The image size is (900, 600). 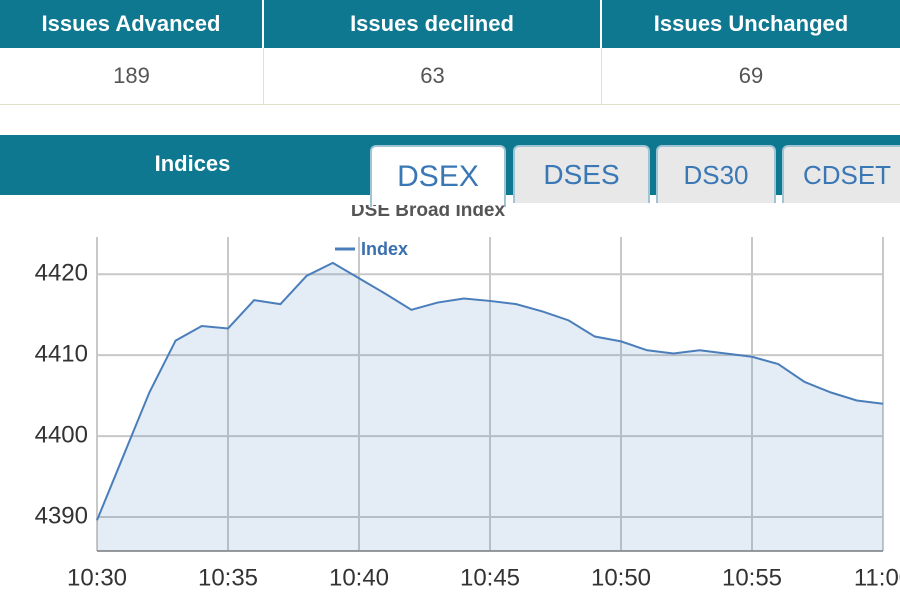 I want to click on chart-title: DSE Broad Index, so click(x=428, y=213).